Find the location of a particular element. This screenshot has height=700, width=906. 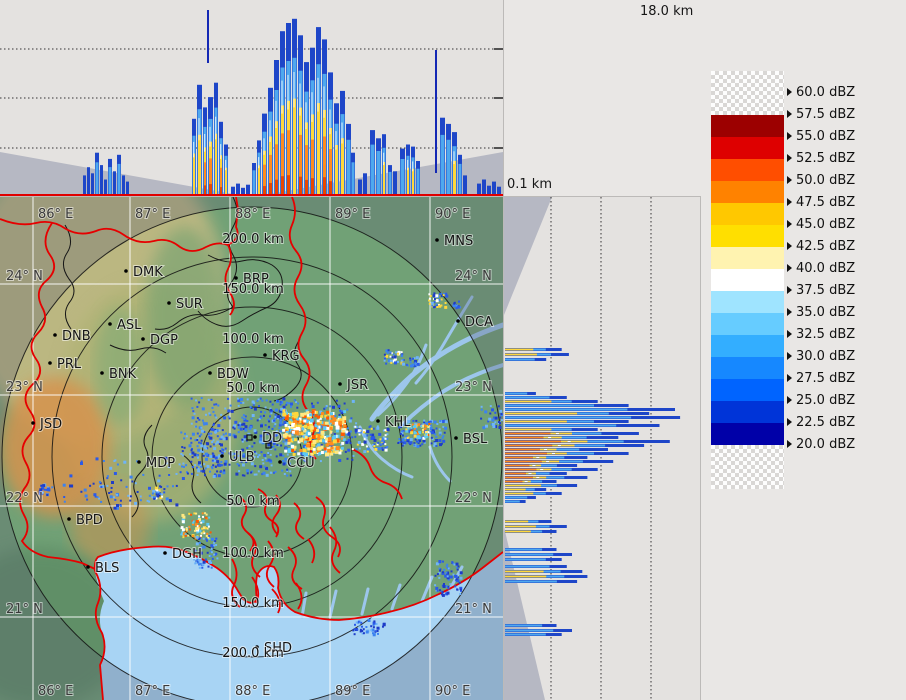

lon-label-bottom: 86° E is located at coordinates (55, 691).